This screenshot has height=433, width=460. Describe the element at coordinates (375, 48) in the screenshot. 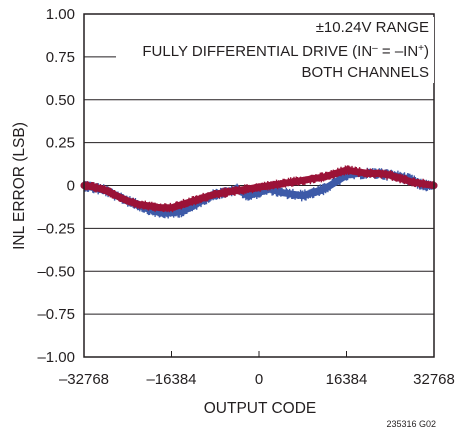

I see `annotation-drive-sup1: –` at that location.